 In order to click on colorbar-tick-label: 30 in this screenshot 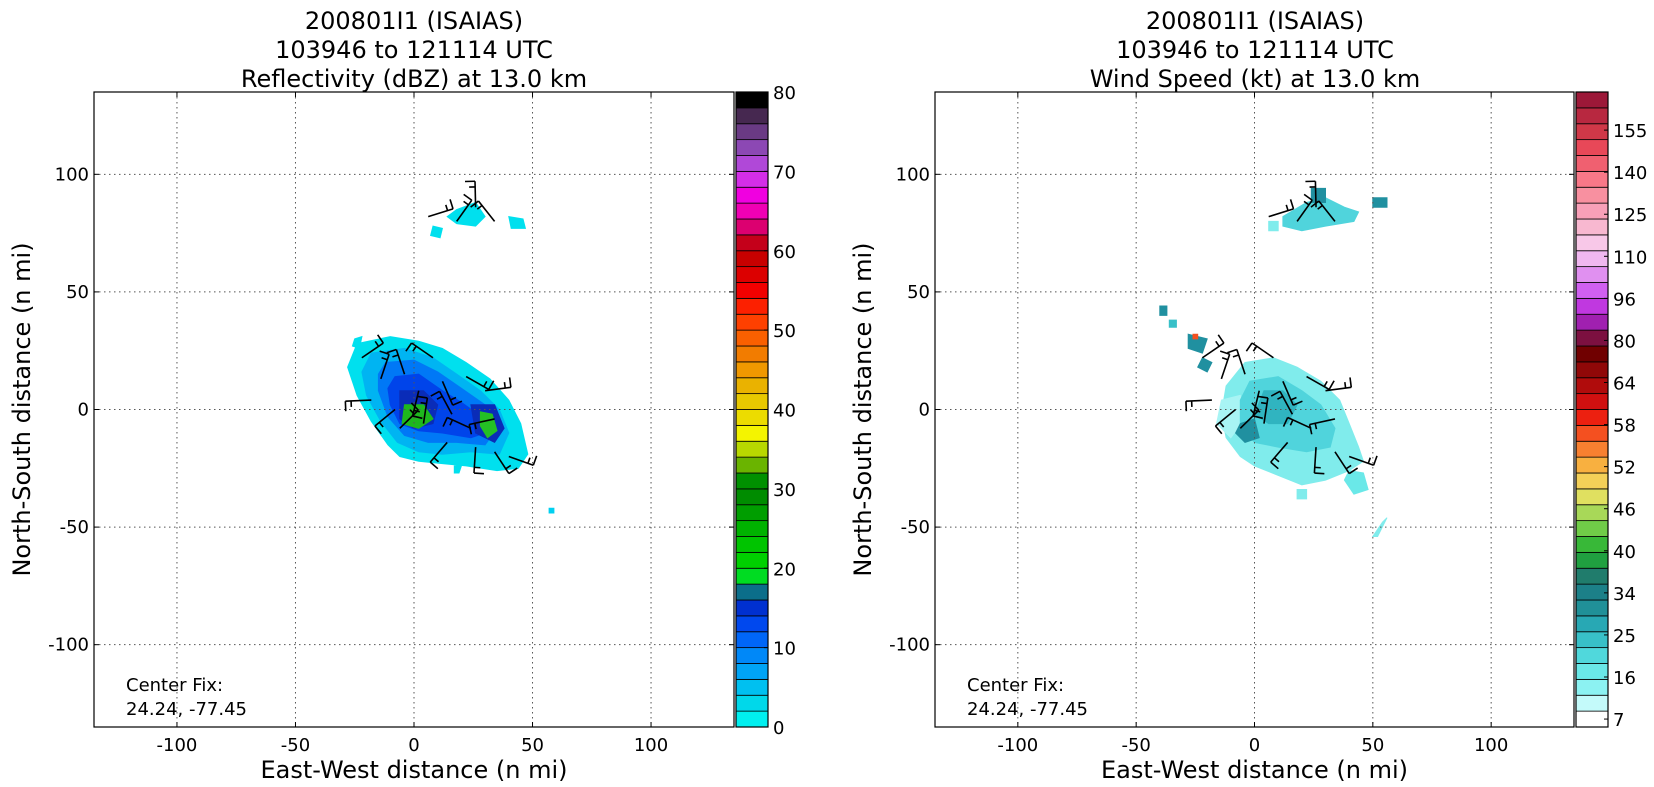, I will do `click(784, 490)`.